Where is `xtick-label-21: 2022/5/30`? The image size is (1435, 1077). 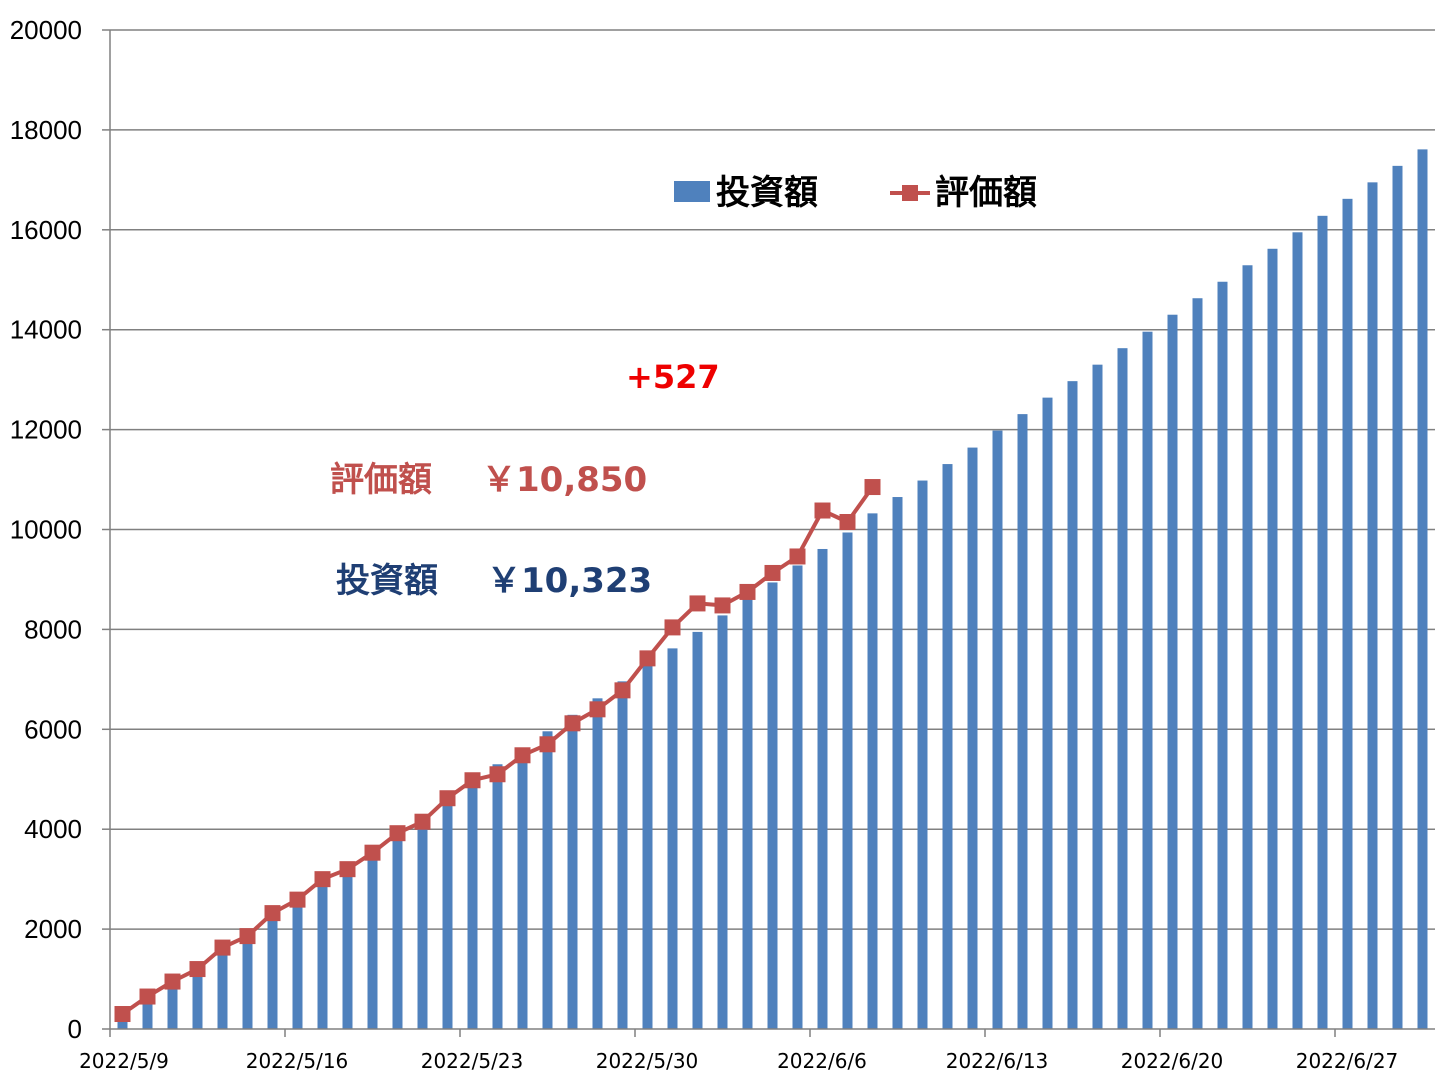
xtick-label-21: 2022/5/30 is located at coordinates (647, 1061).